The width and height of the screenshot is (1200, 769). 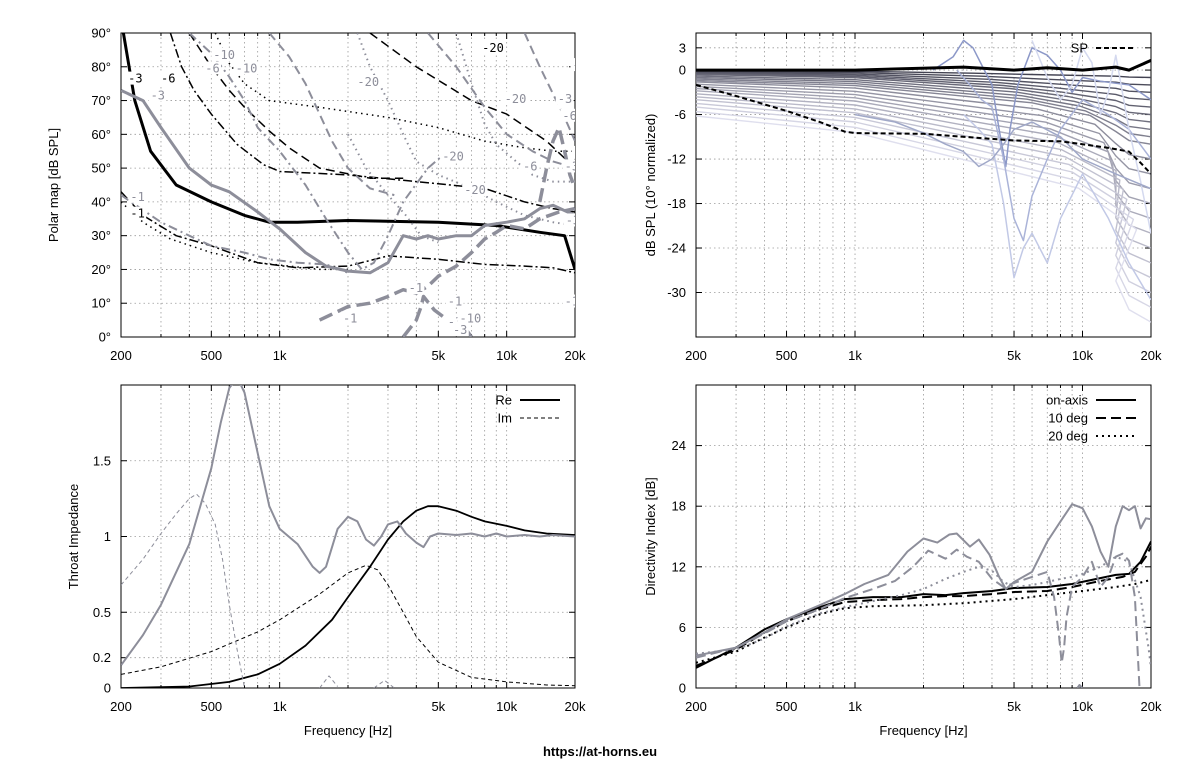 I want to click on grid, so click(x=348, y=185).